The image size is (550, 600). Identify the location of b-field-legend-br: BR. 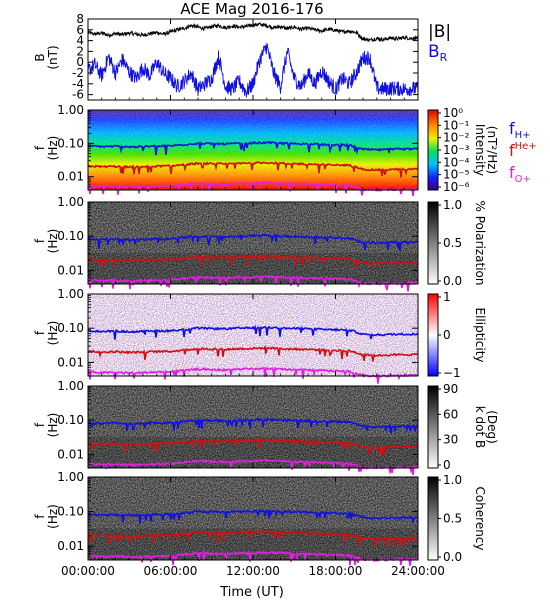
(438, 53).